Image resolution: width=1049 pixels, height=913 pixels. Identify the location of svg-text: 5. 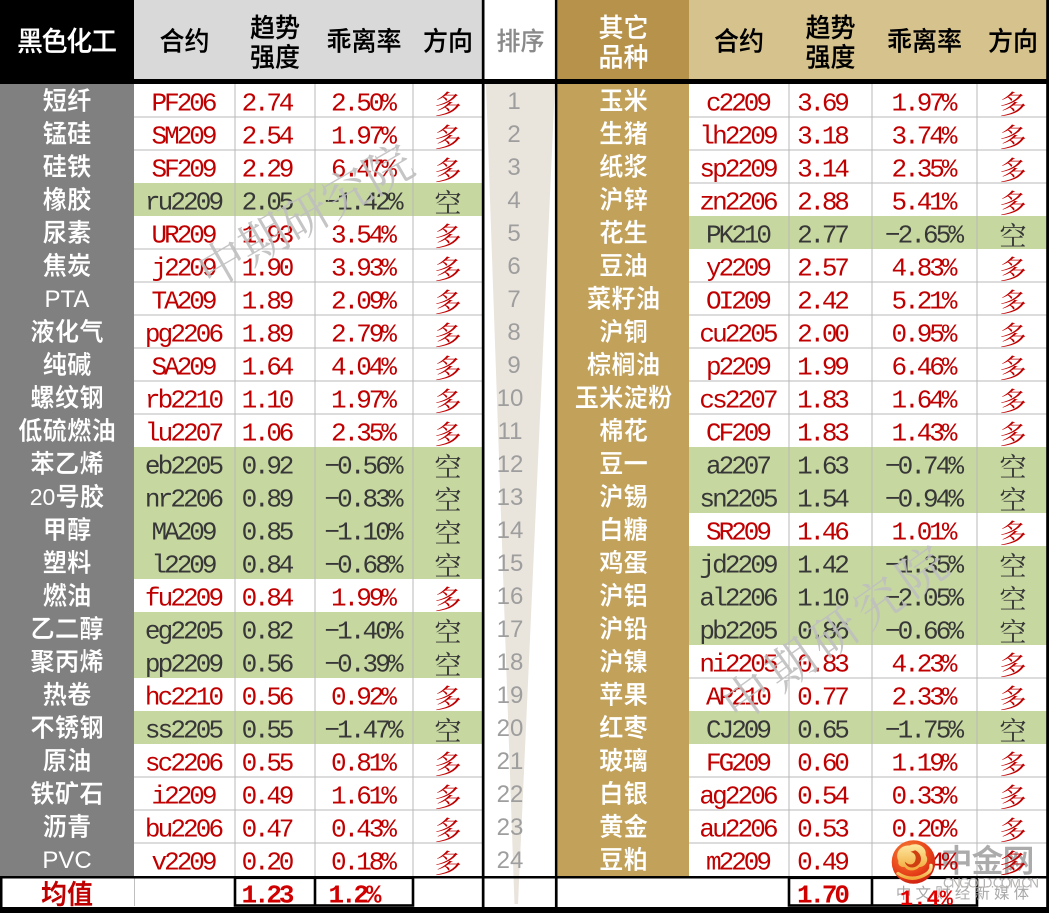
(513, 233).